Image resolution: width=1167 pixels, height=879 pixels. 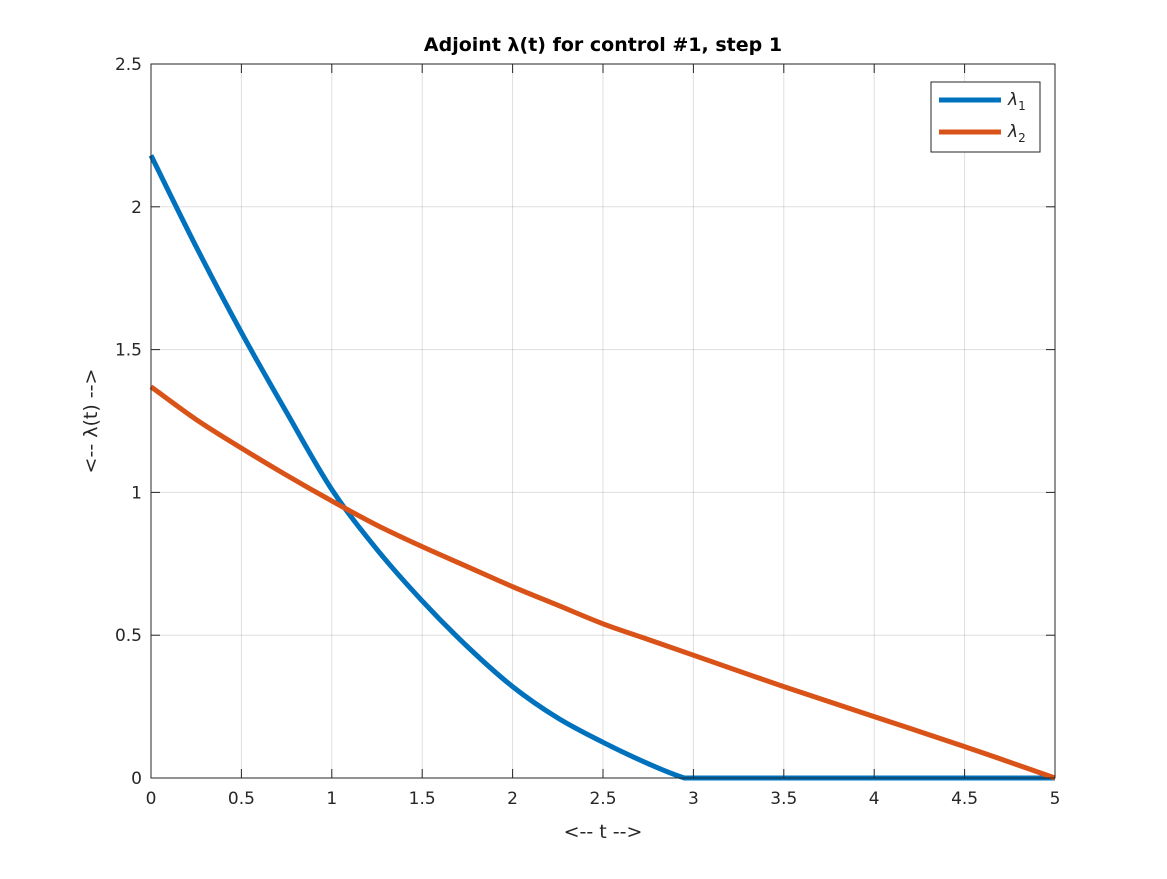 What do you see at coordinates (331, 799) in the screenshot?
I see `x-tick-label: 1` at bounding box center [331, 799].